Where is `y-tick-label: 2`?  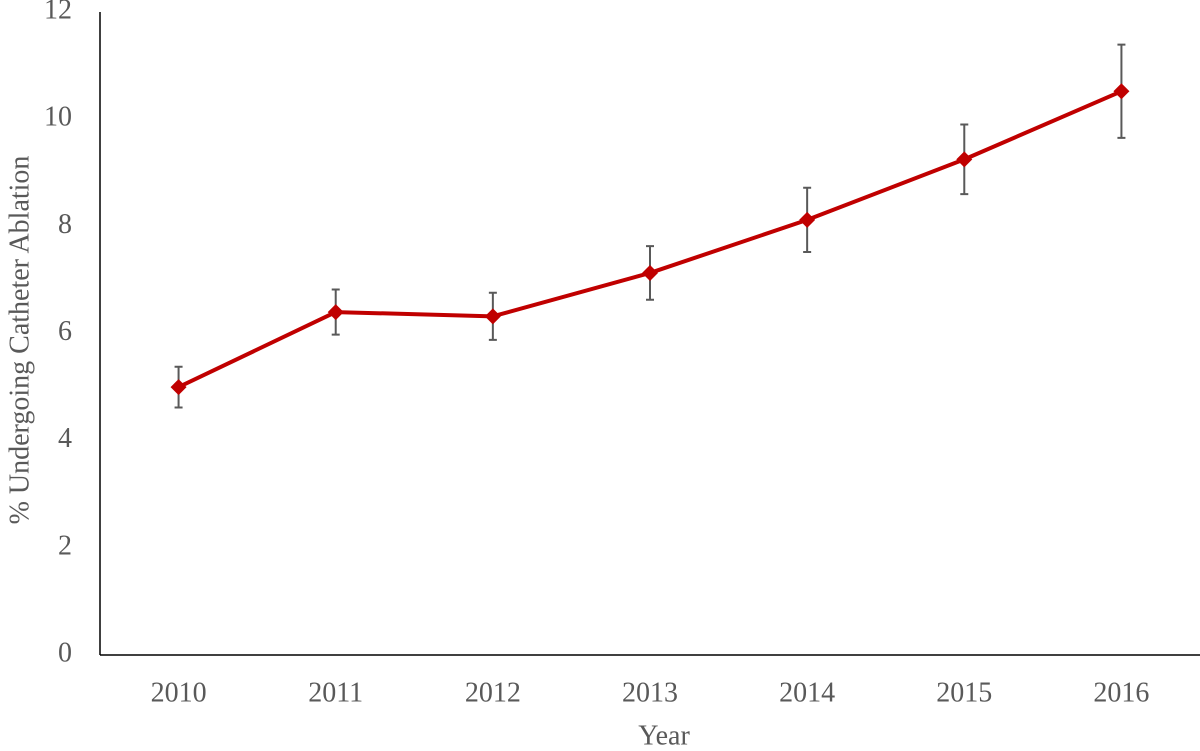
y-tick-label: 2 is located at coordinates (65, 545).